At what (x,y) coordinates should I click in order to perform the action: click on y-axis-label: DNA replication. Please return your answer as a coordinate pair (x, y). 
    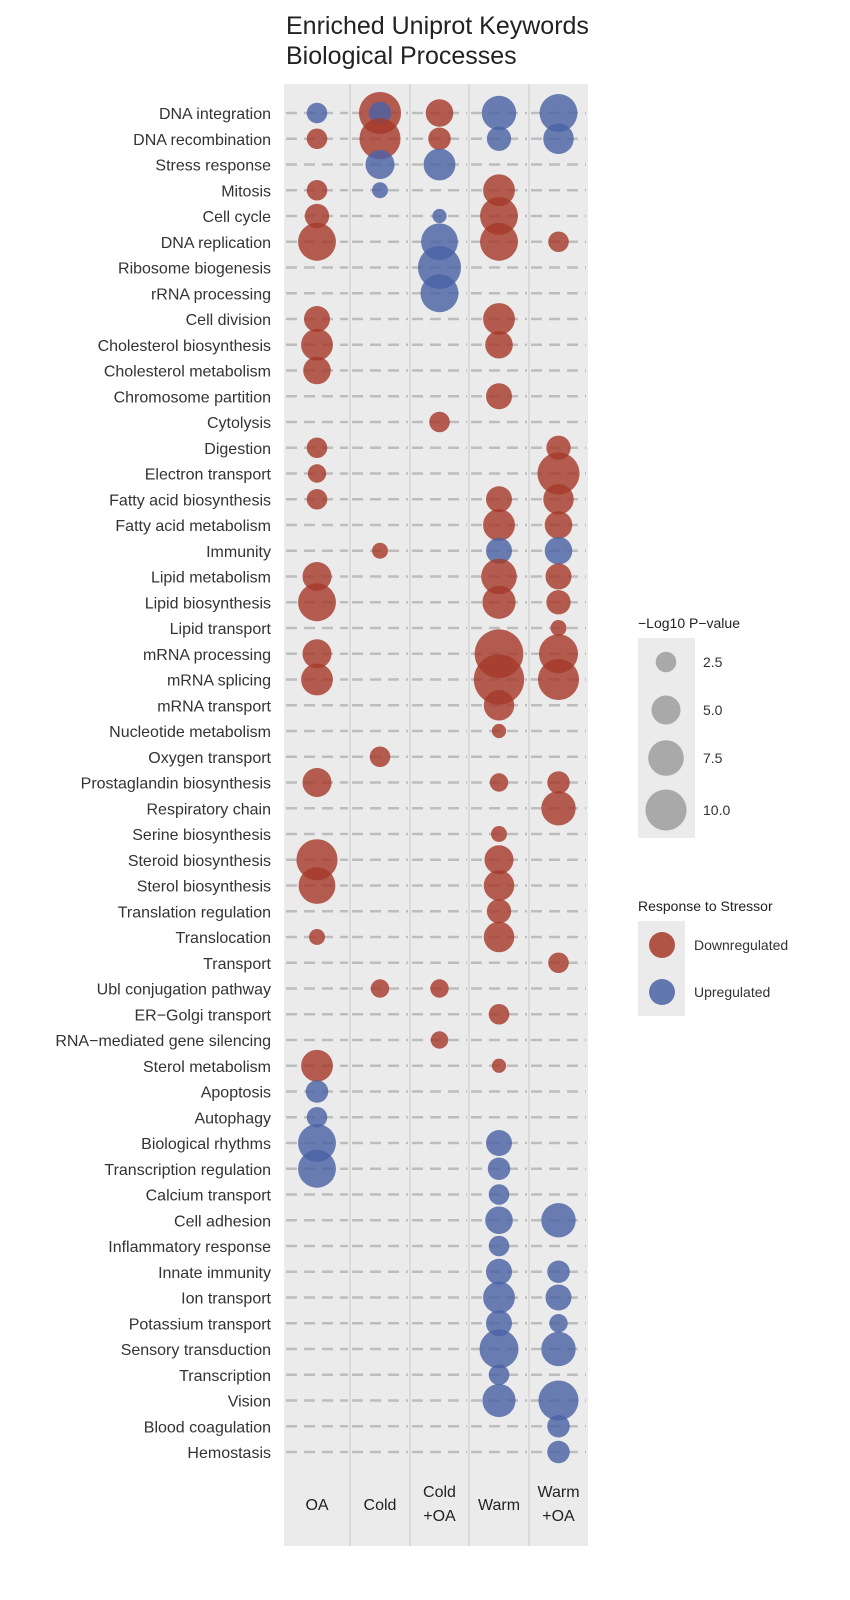
    Looking at the image, I should click on (216, 243).